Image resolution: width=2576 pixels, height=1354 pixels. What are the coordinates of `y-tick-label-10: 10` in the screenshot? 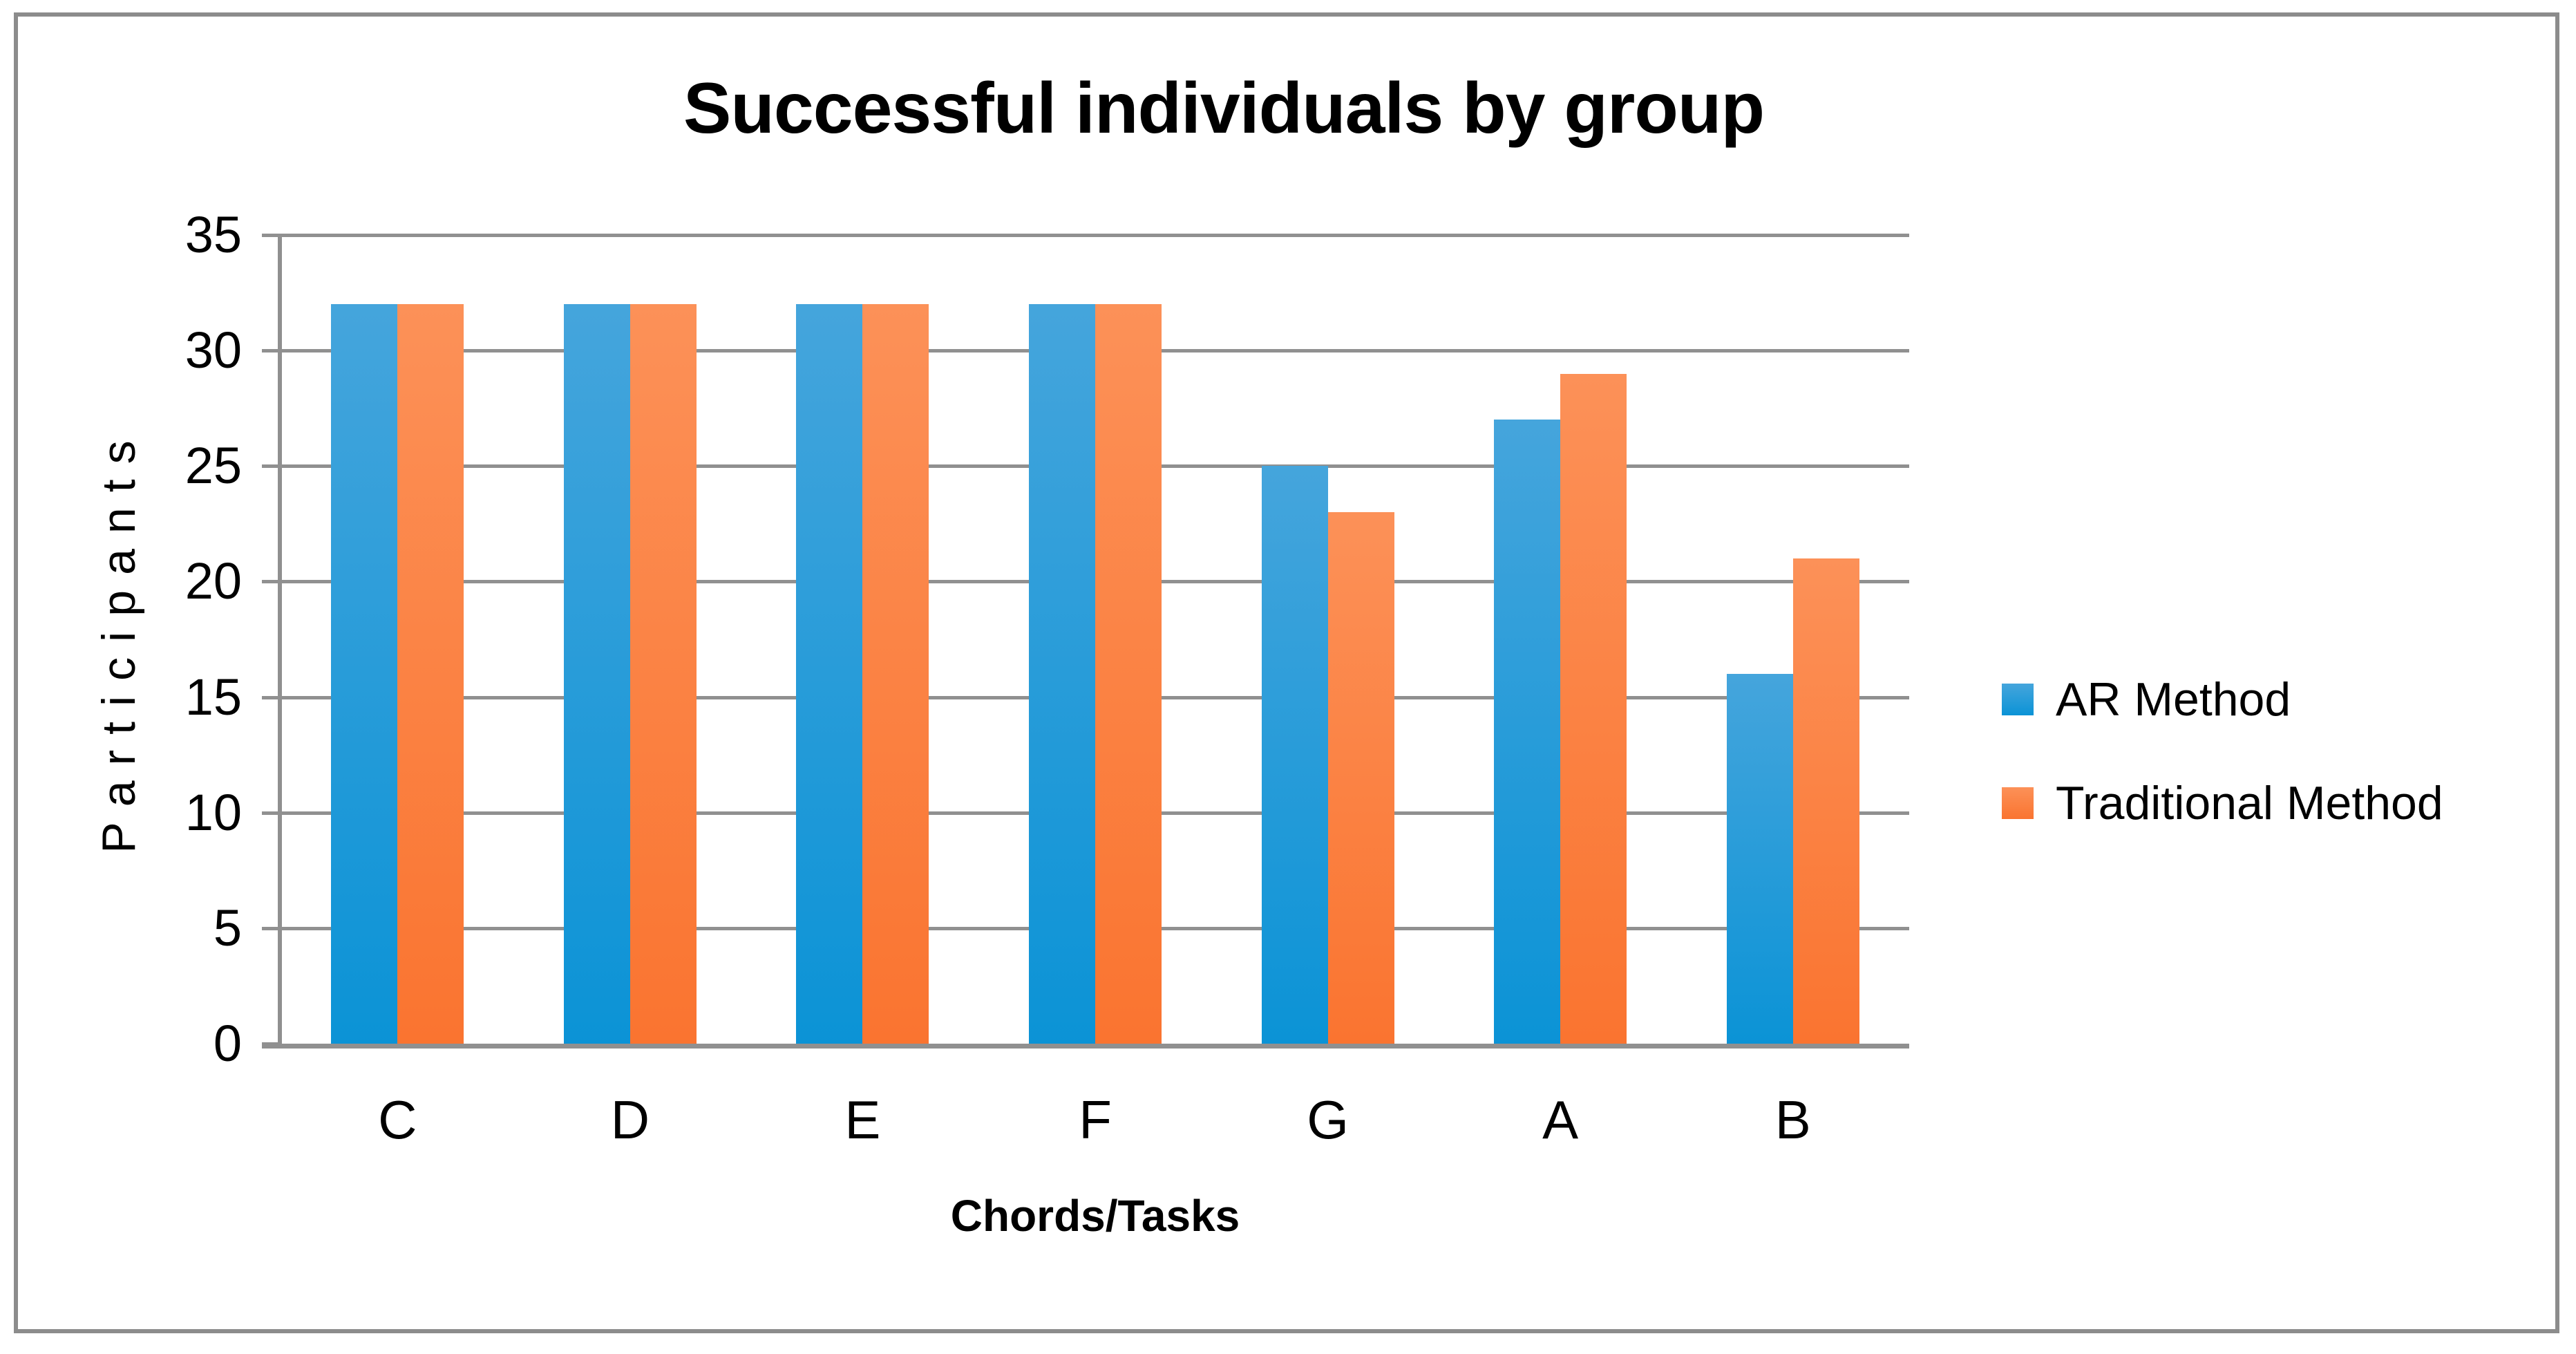 It's located at (213, 812).